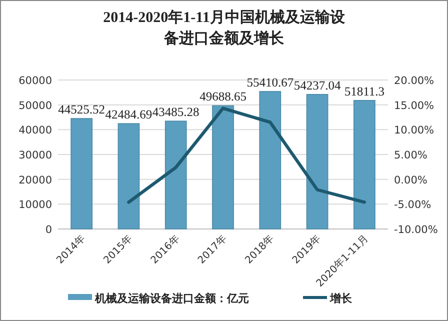 This screenshot has width=448, height=321. What do you see at coordinates (364, 91) in the screenshot?
I see `data-label: 51811.3` at bounding box center [364, 91].